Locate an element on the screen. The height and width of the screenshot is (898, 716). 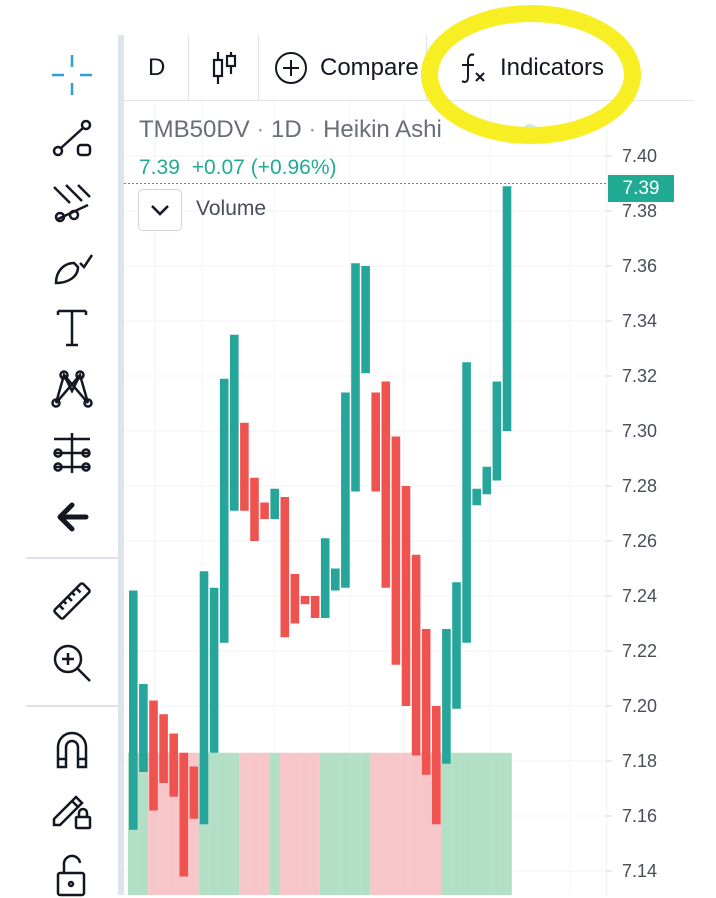
back-arrow-icon is located at coordinates (72, 517).